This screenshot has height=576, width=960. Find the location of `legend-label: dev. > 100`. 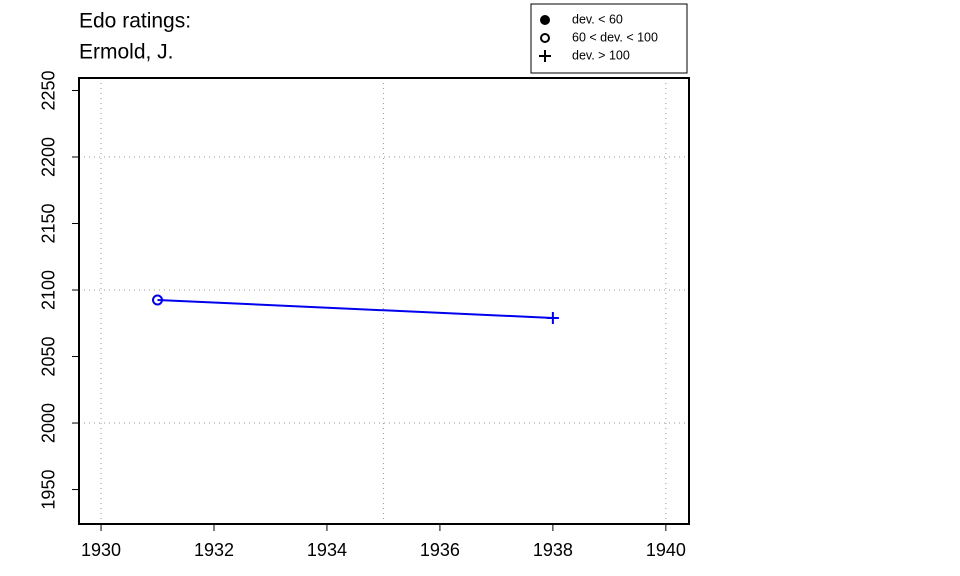

legend-label: dev. > 100 is located at coordinates (601, 55).